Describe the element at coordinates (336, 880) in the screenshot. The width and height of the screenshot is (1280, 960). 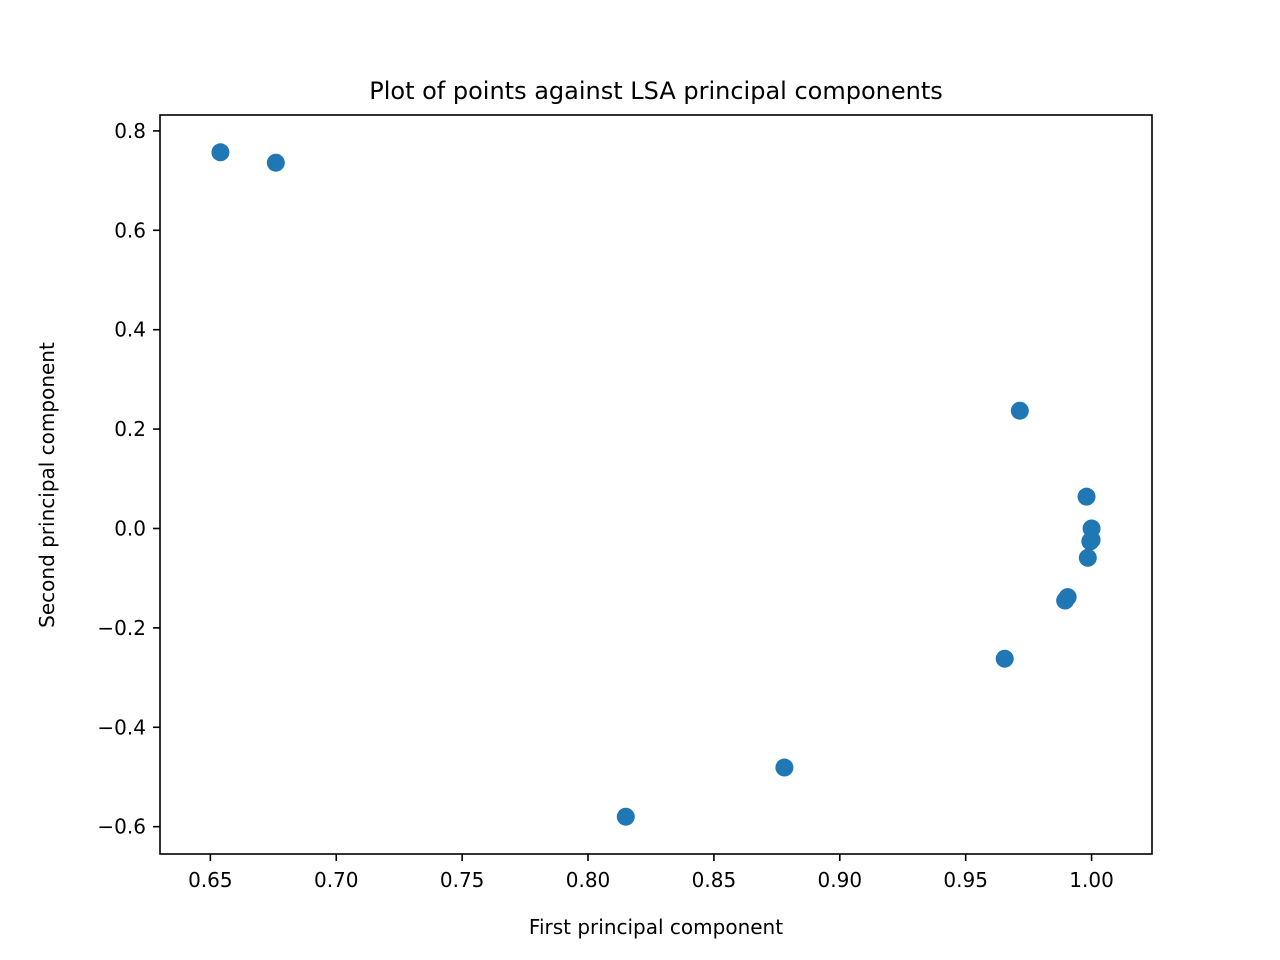
I see `x-tick-label: 0.70` at that location.